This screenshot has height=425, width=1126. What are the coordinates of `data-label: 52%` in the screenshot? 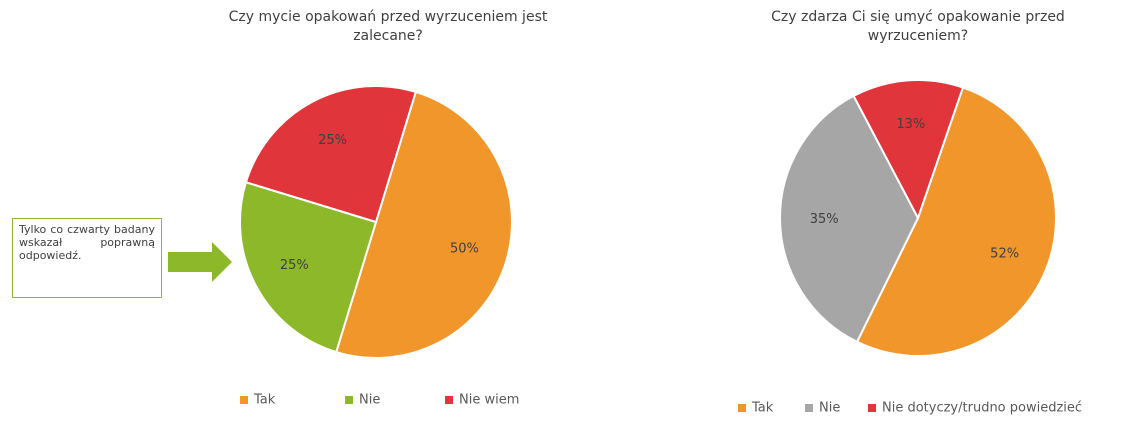 It's located at (1004, 254).